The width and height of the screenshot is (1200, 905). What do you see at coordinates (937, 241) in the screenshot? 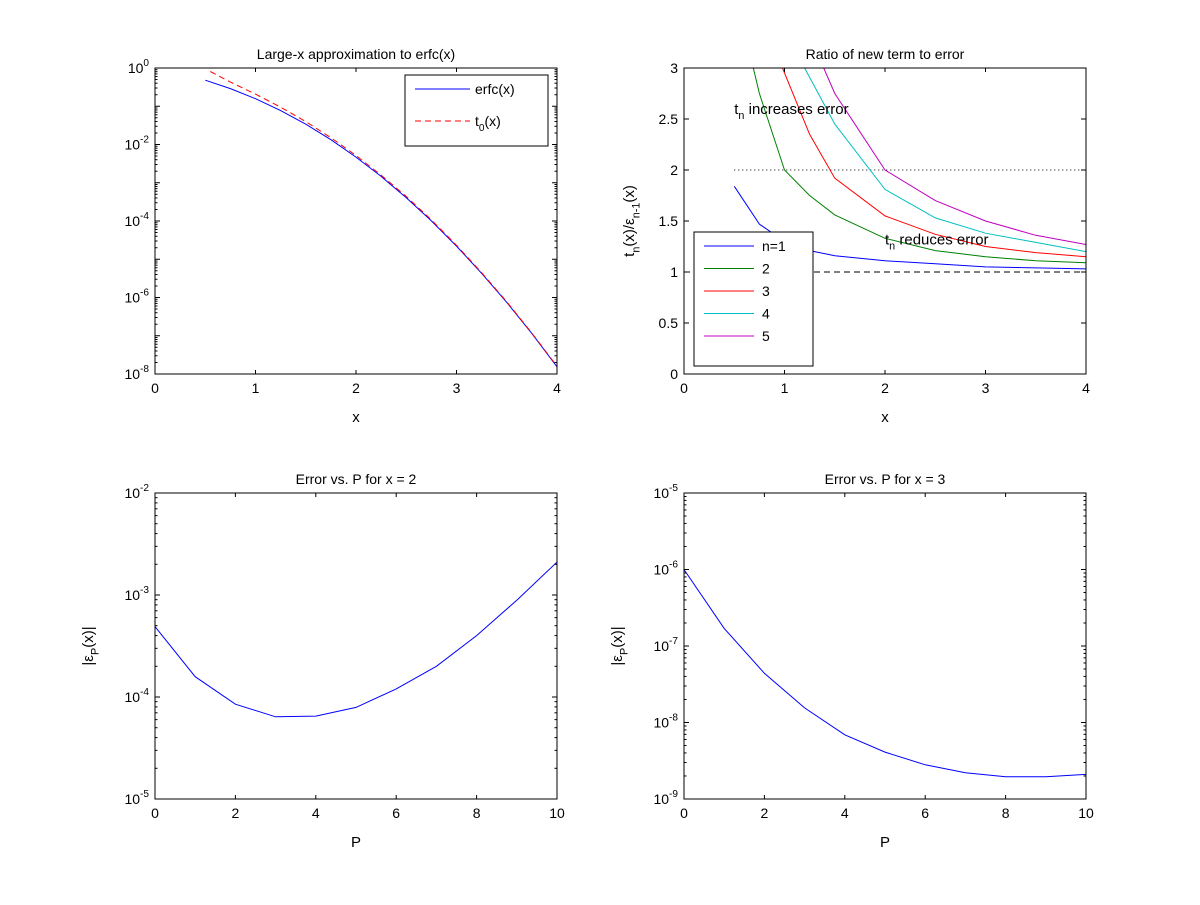
I see `annotation: tn reduces error` at bounding box center [937, 241].